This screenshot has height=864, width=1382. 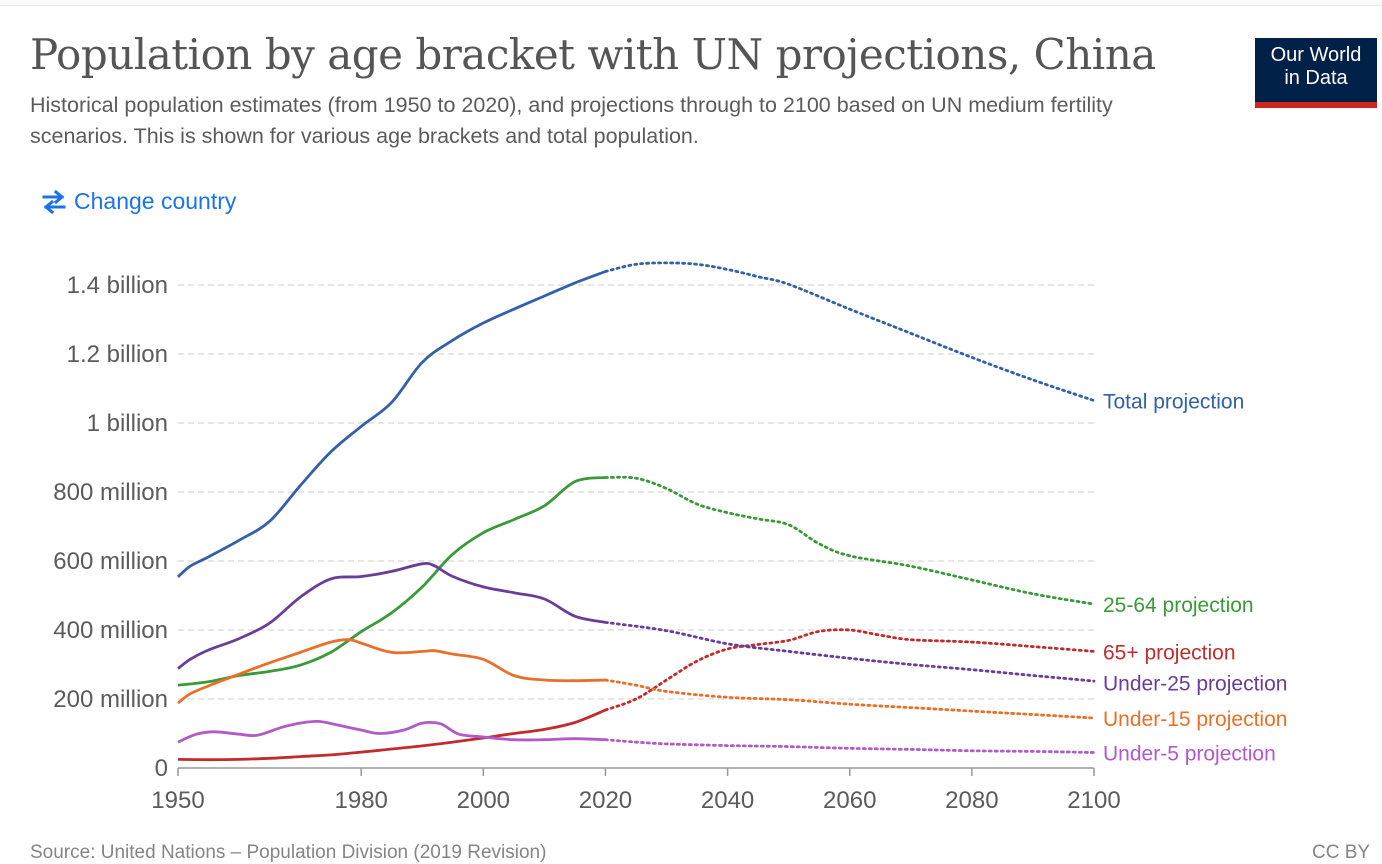 I want to click on x-tick-label: 2000, so click(x=483, y=800).